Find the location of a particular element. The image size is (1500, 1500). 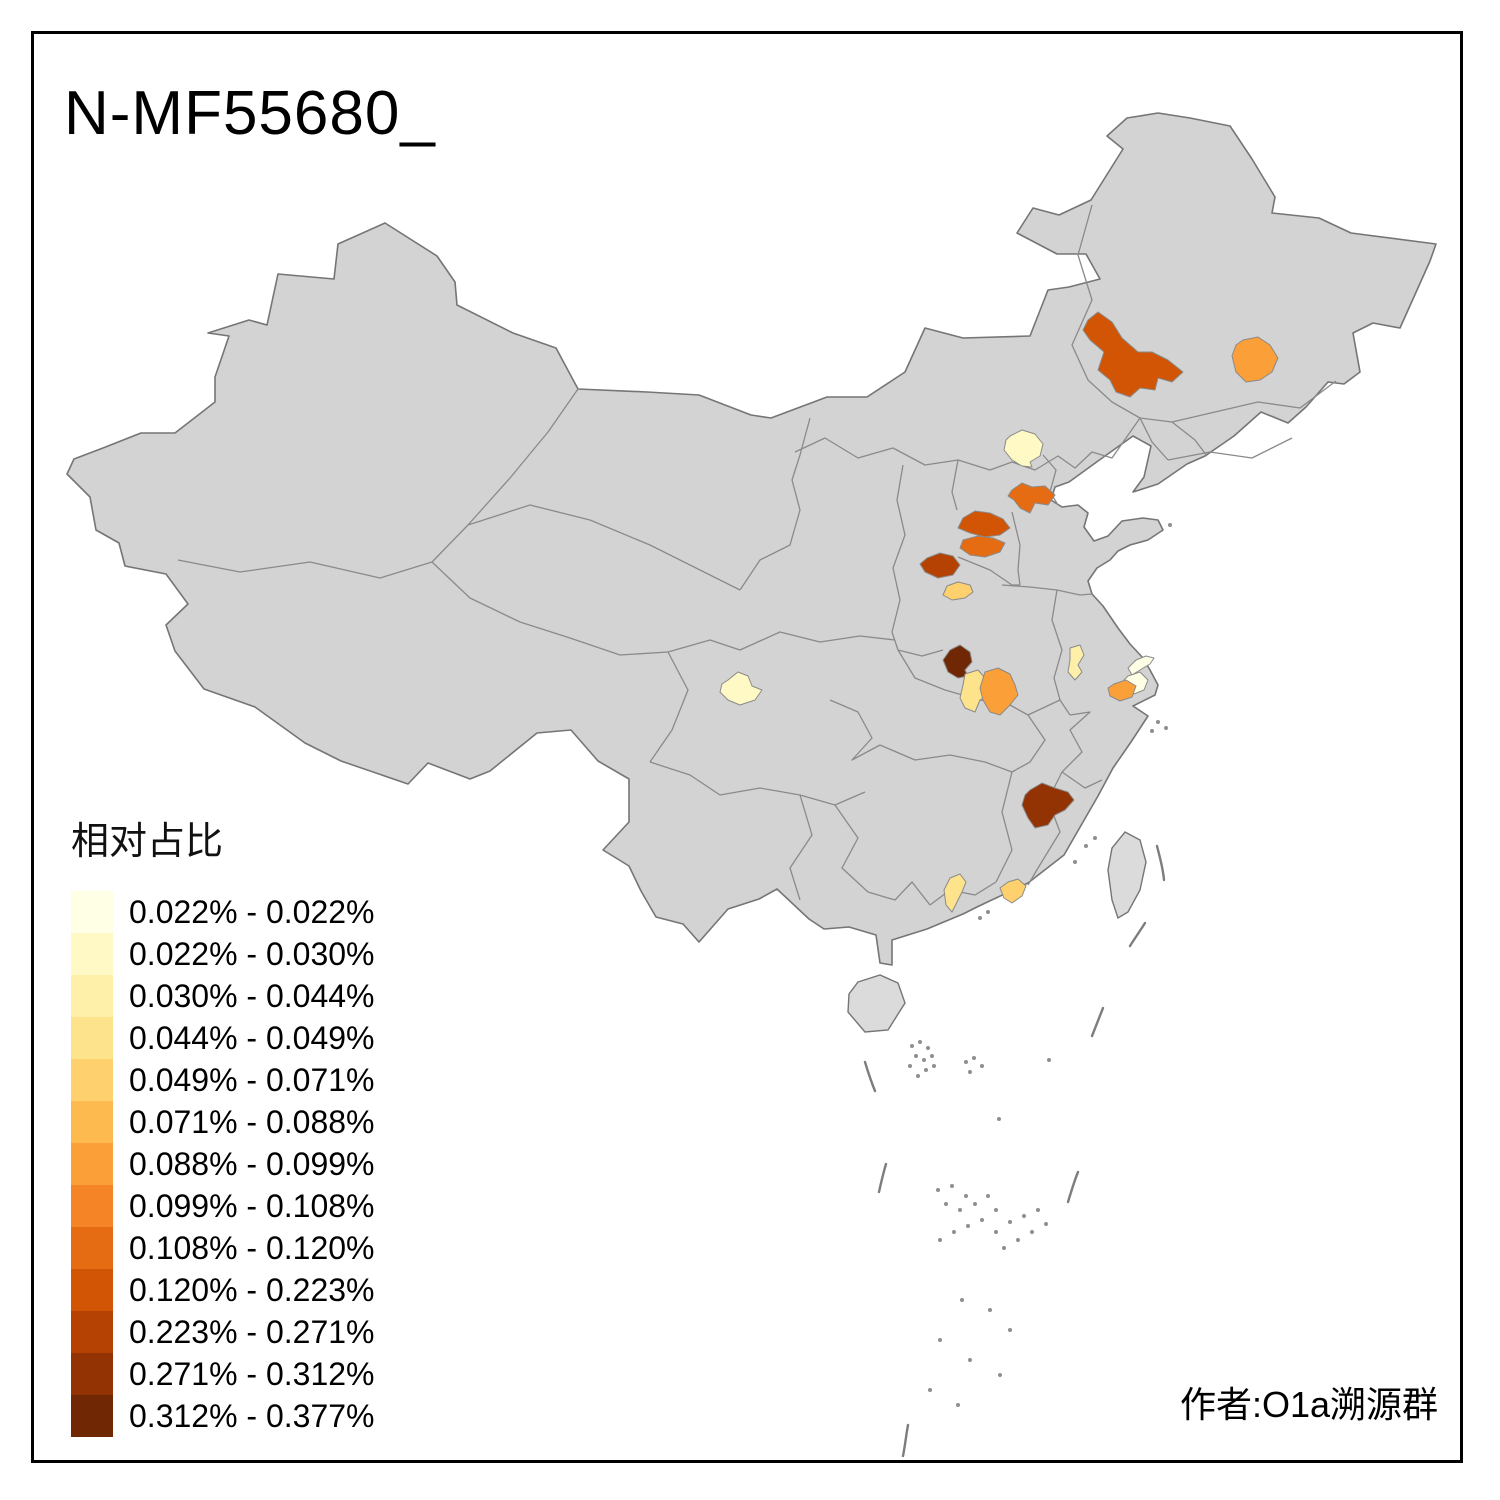

legend-item: 0.030% - 0.044% is located at coordinates (223, 996).